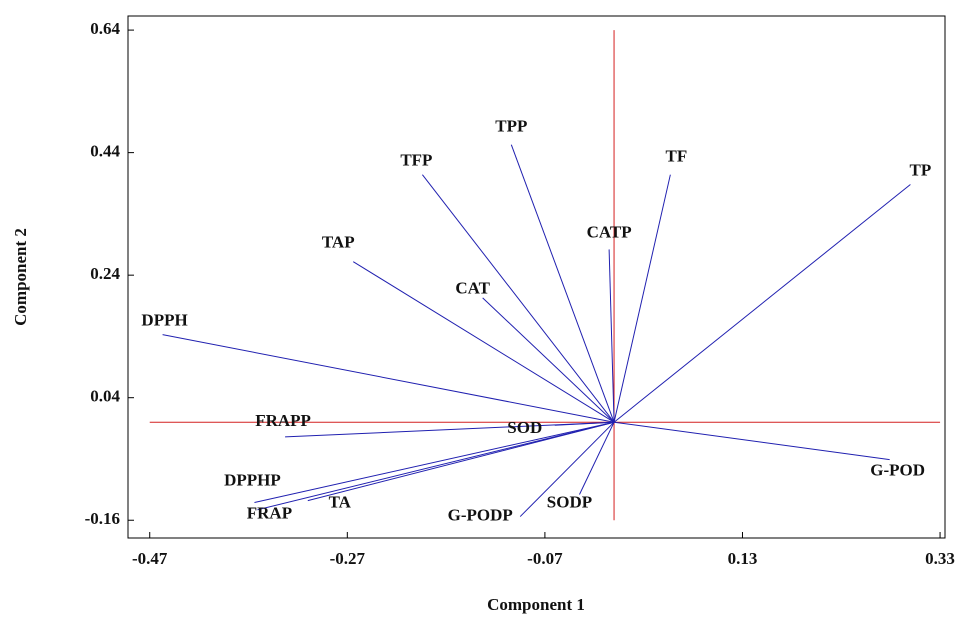  Describe the element at coordinates (105, 273) in the screenshot. I see `y-tick-label: 0.24` at that location.